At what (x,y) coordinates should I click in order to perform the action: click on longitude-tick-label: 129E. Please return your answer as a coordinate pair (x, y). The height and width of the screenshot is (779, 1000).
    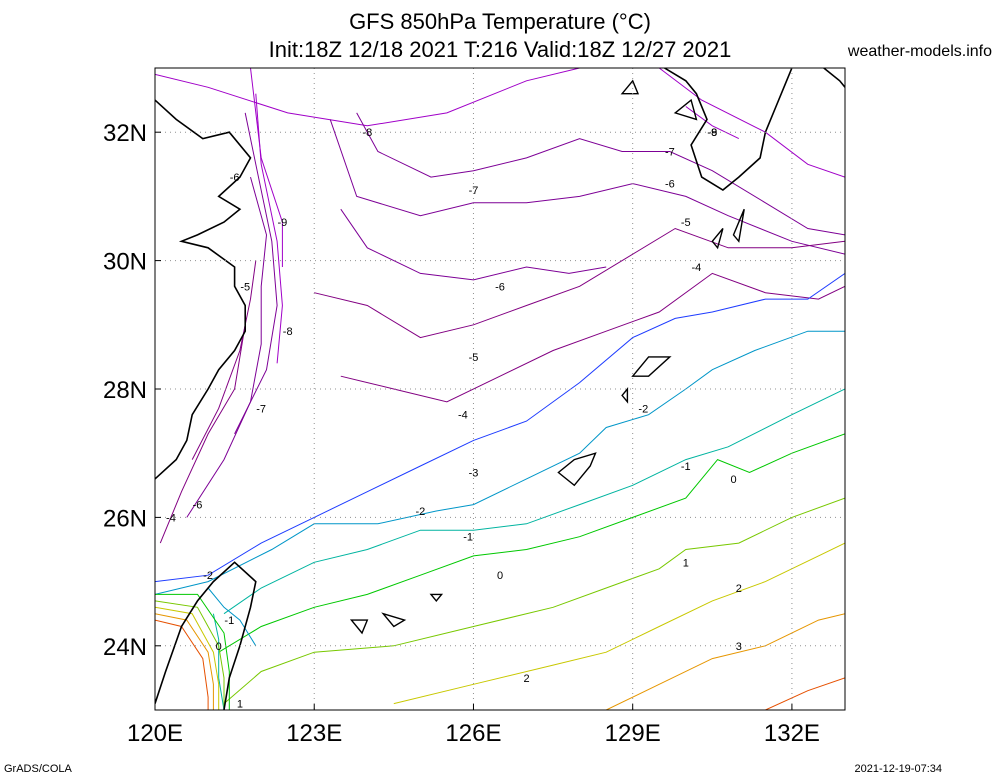
    Looking at the image, I should click on (633, 733).